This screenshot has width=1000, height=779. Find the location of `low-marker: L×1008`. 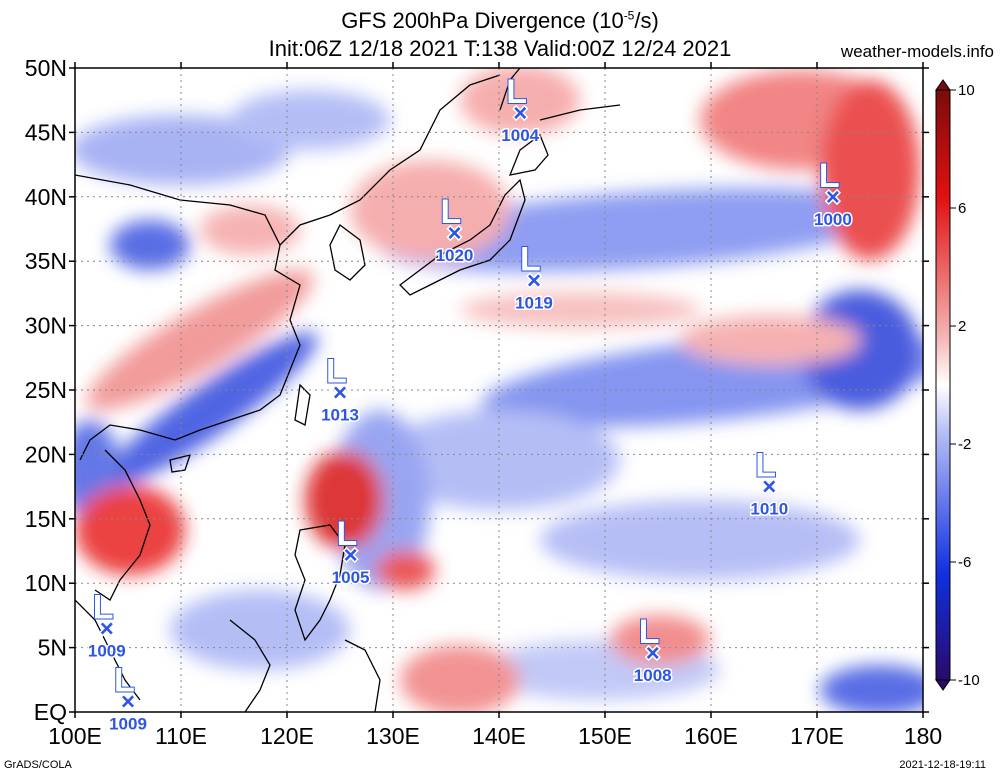

low-marker: L×1008 is located at coordinates (652, 649).